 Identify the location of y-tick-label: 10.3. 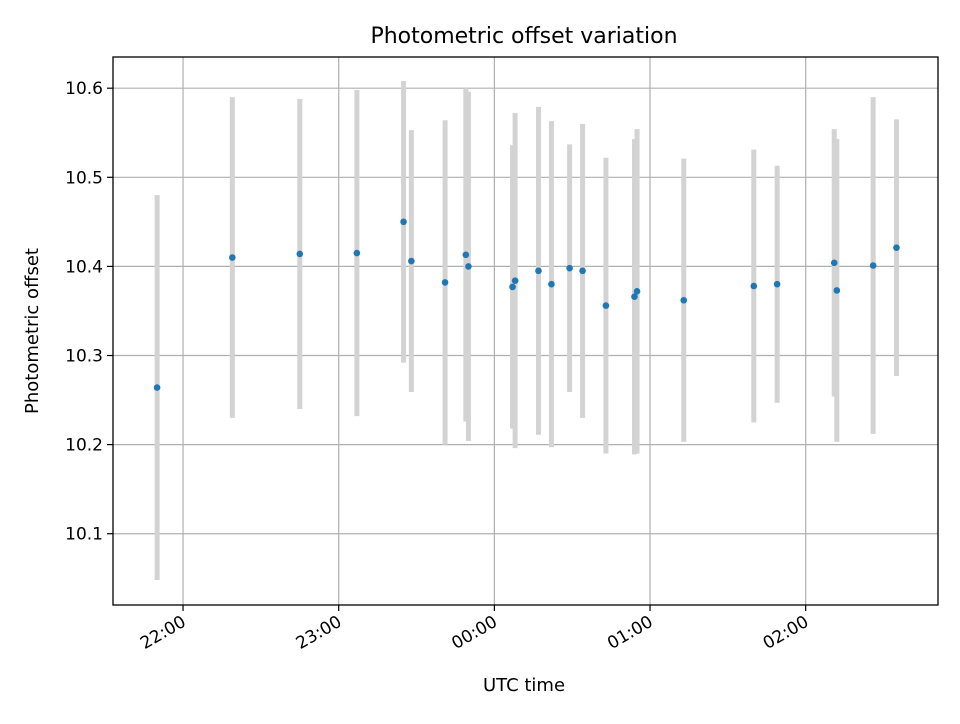
(84, 357).